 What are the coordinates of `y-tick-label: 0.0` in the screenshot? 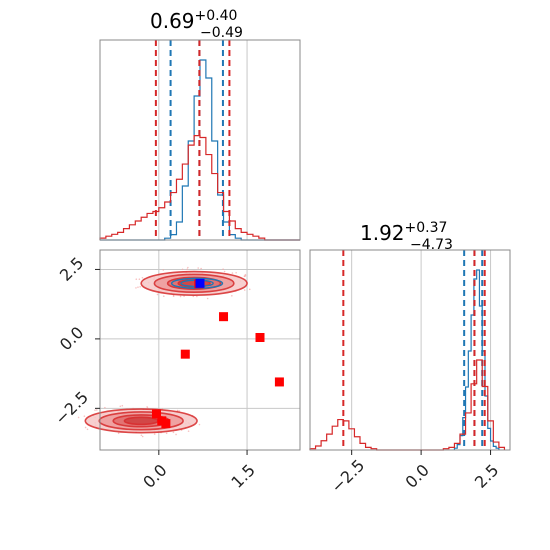 It's located at (71, 338).